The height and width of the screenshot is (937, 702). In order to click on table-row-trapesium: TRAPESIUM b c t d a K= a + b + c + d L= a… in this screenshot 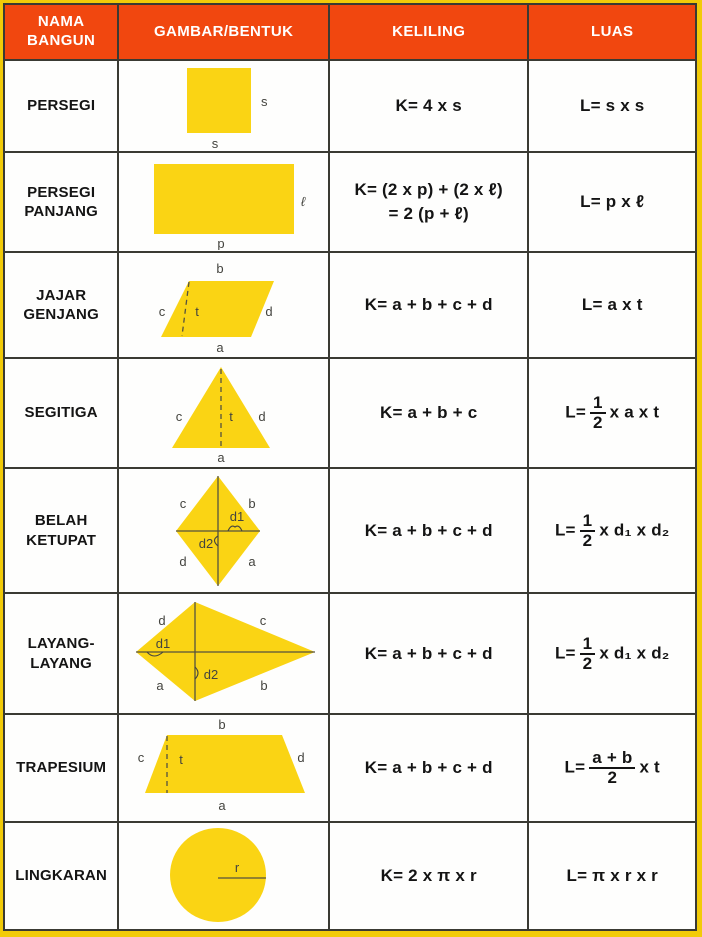, I will do `click(349, 768)`.